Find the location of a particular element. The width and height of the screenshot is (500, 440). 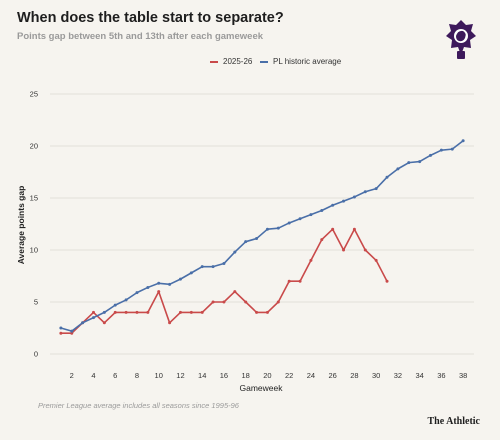

x-tick-label: 10 is located at coordinates (159, 375).